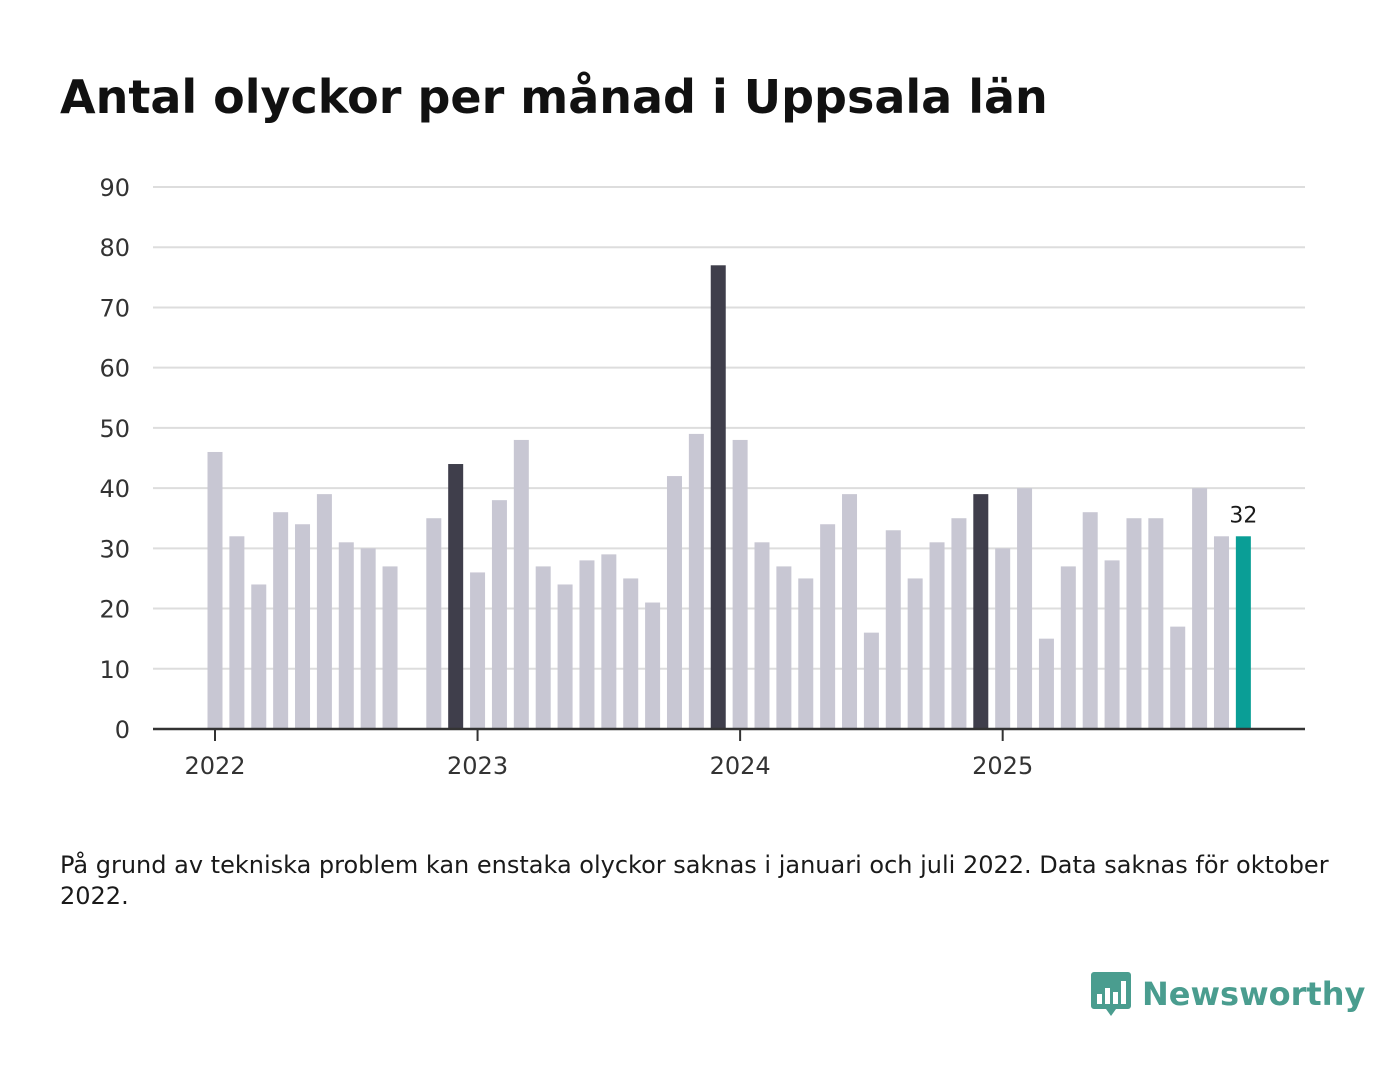 The width and height of the screenshot is (1400, 1080). Describe the element at coordinates (1002, 766) in the screenshot. I see `x-tick-label-2025: 2025` at that location.